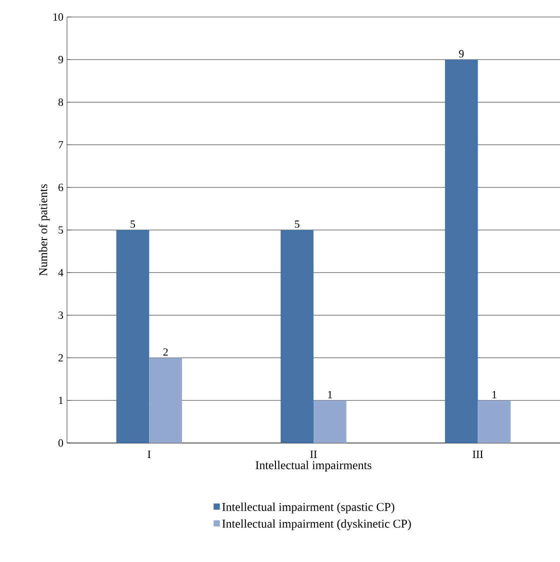 This screenshot has height=562, width=560. Describe the element at coordinates (165, 352) in the screenshot. I see `data-label: 2` at that location.